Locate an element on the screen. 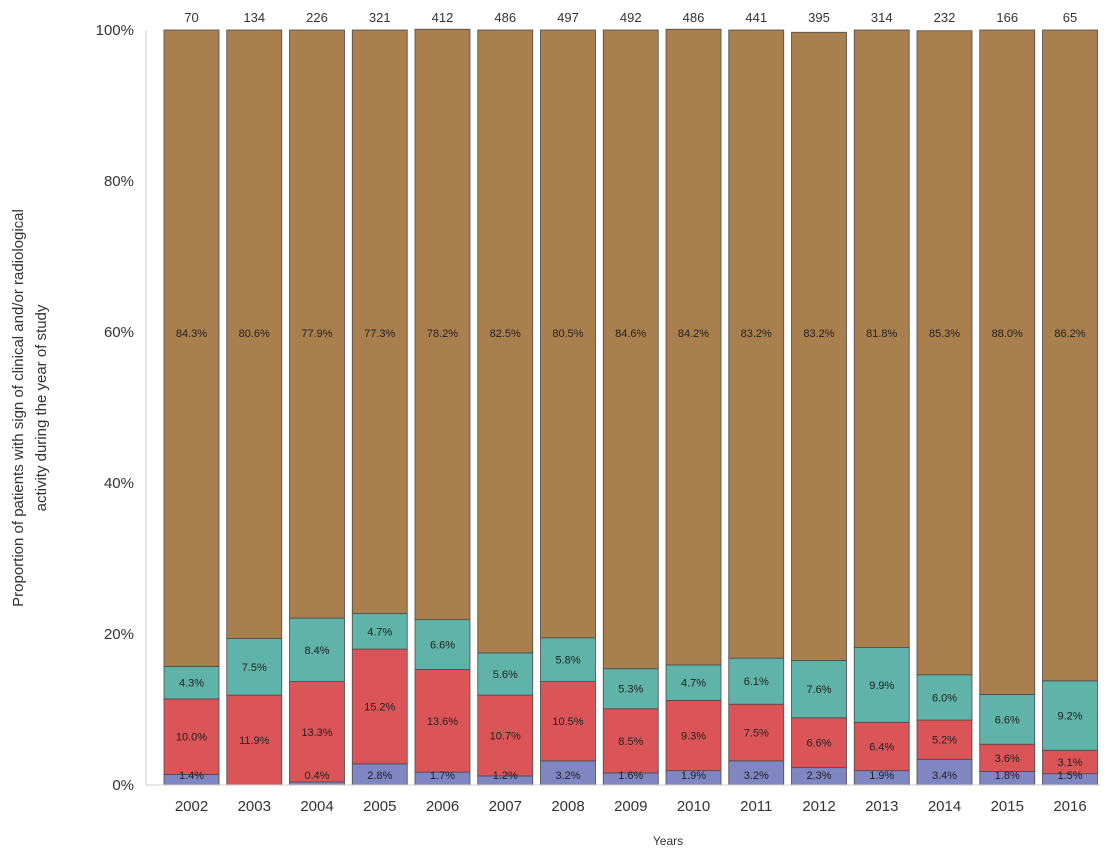 This screenshot has width=1107, height=852. x-tick-label: 2014 is located at coordinates (944, 806).